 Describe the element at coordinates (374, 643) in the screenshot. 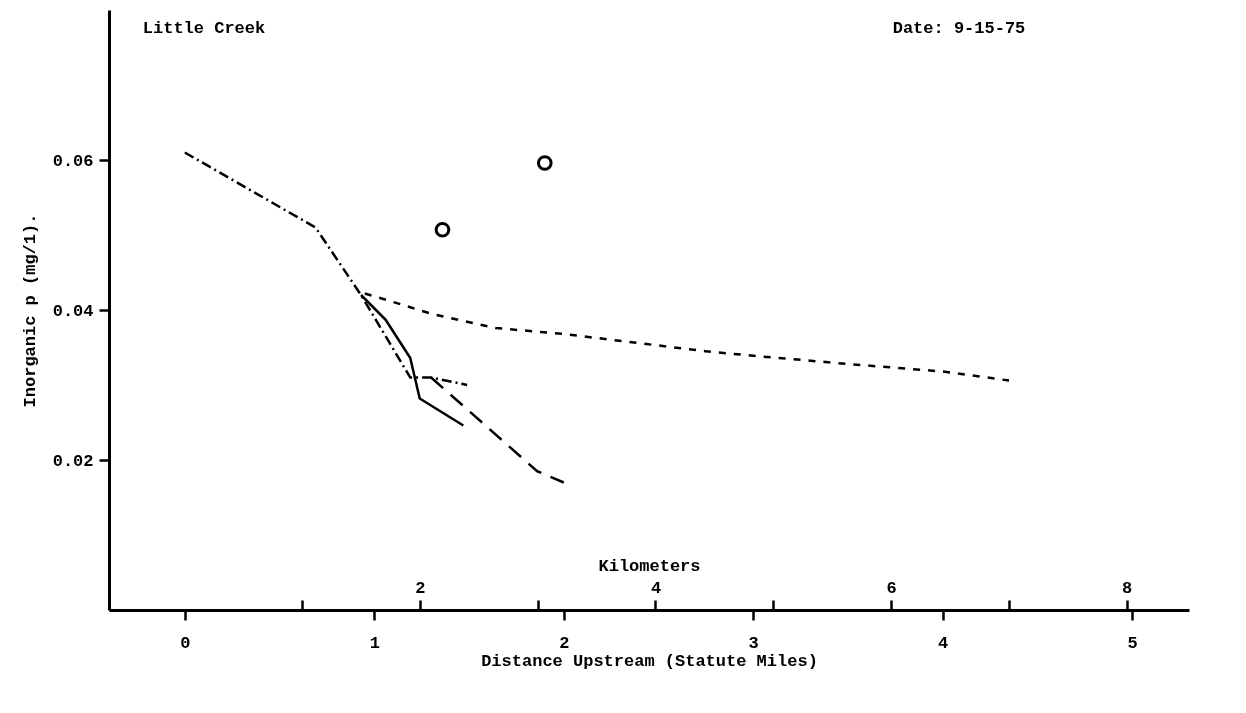

I see `x-tick-label: 1` at that location.